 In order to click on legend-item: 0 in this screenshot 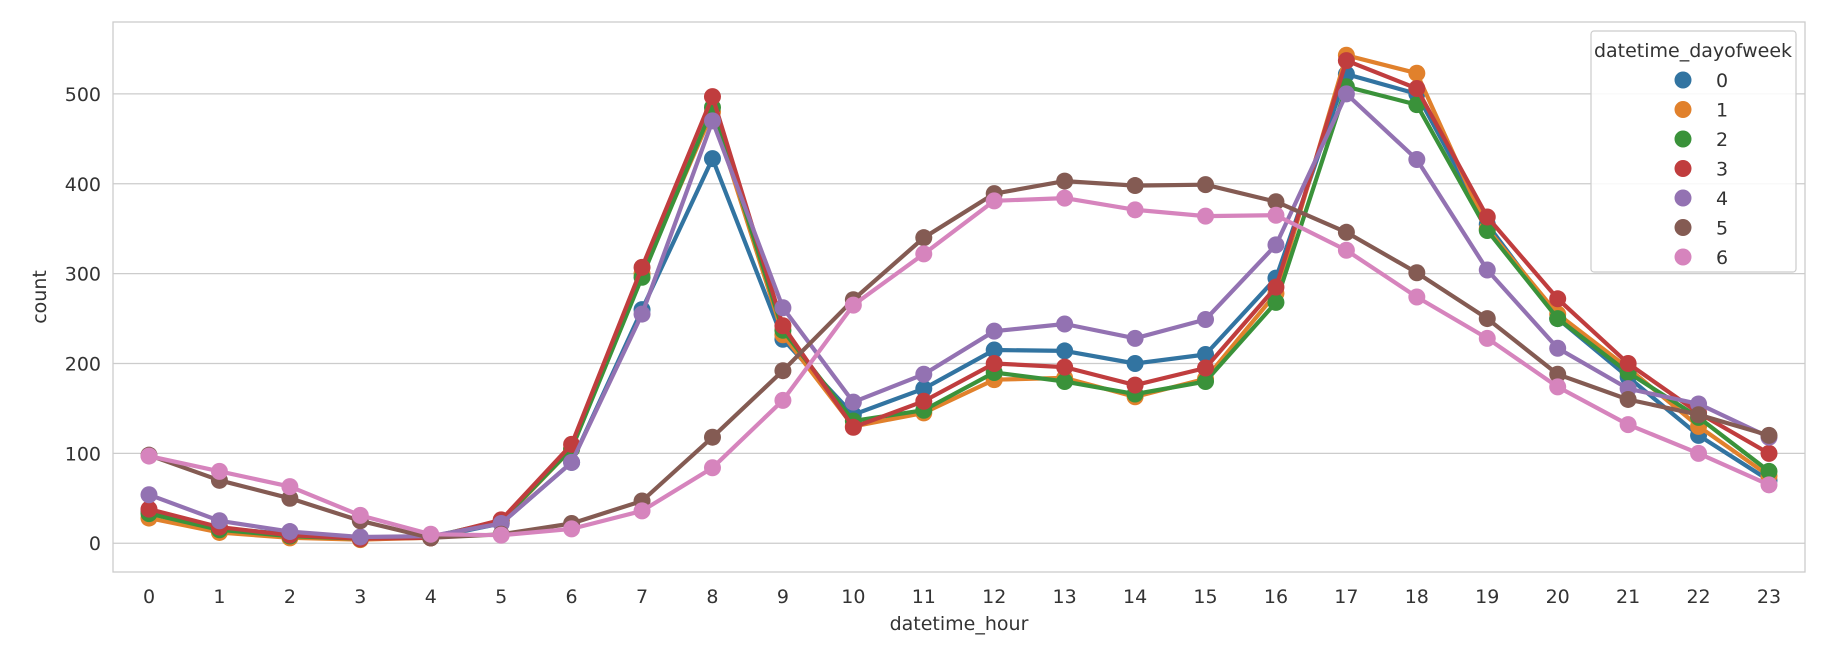, I will do `click(1701, 81)`.